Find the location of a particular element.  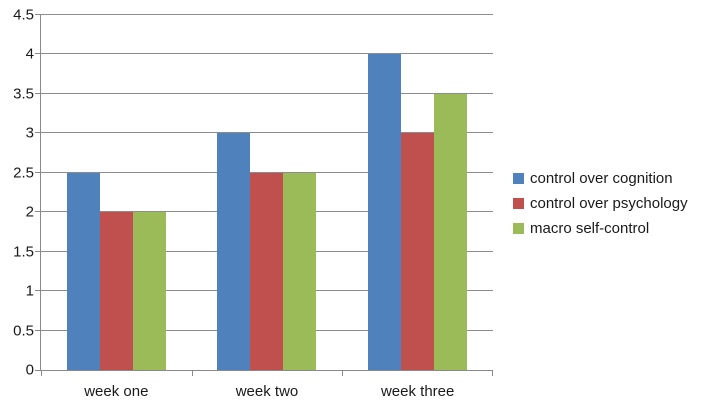

y-axis-label: 1 is located at coordinates (29, 291).